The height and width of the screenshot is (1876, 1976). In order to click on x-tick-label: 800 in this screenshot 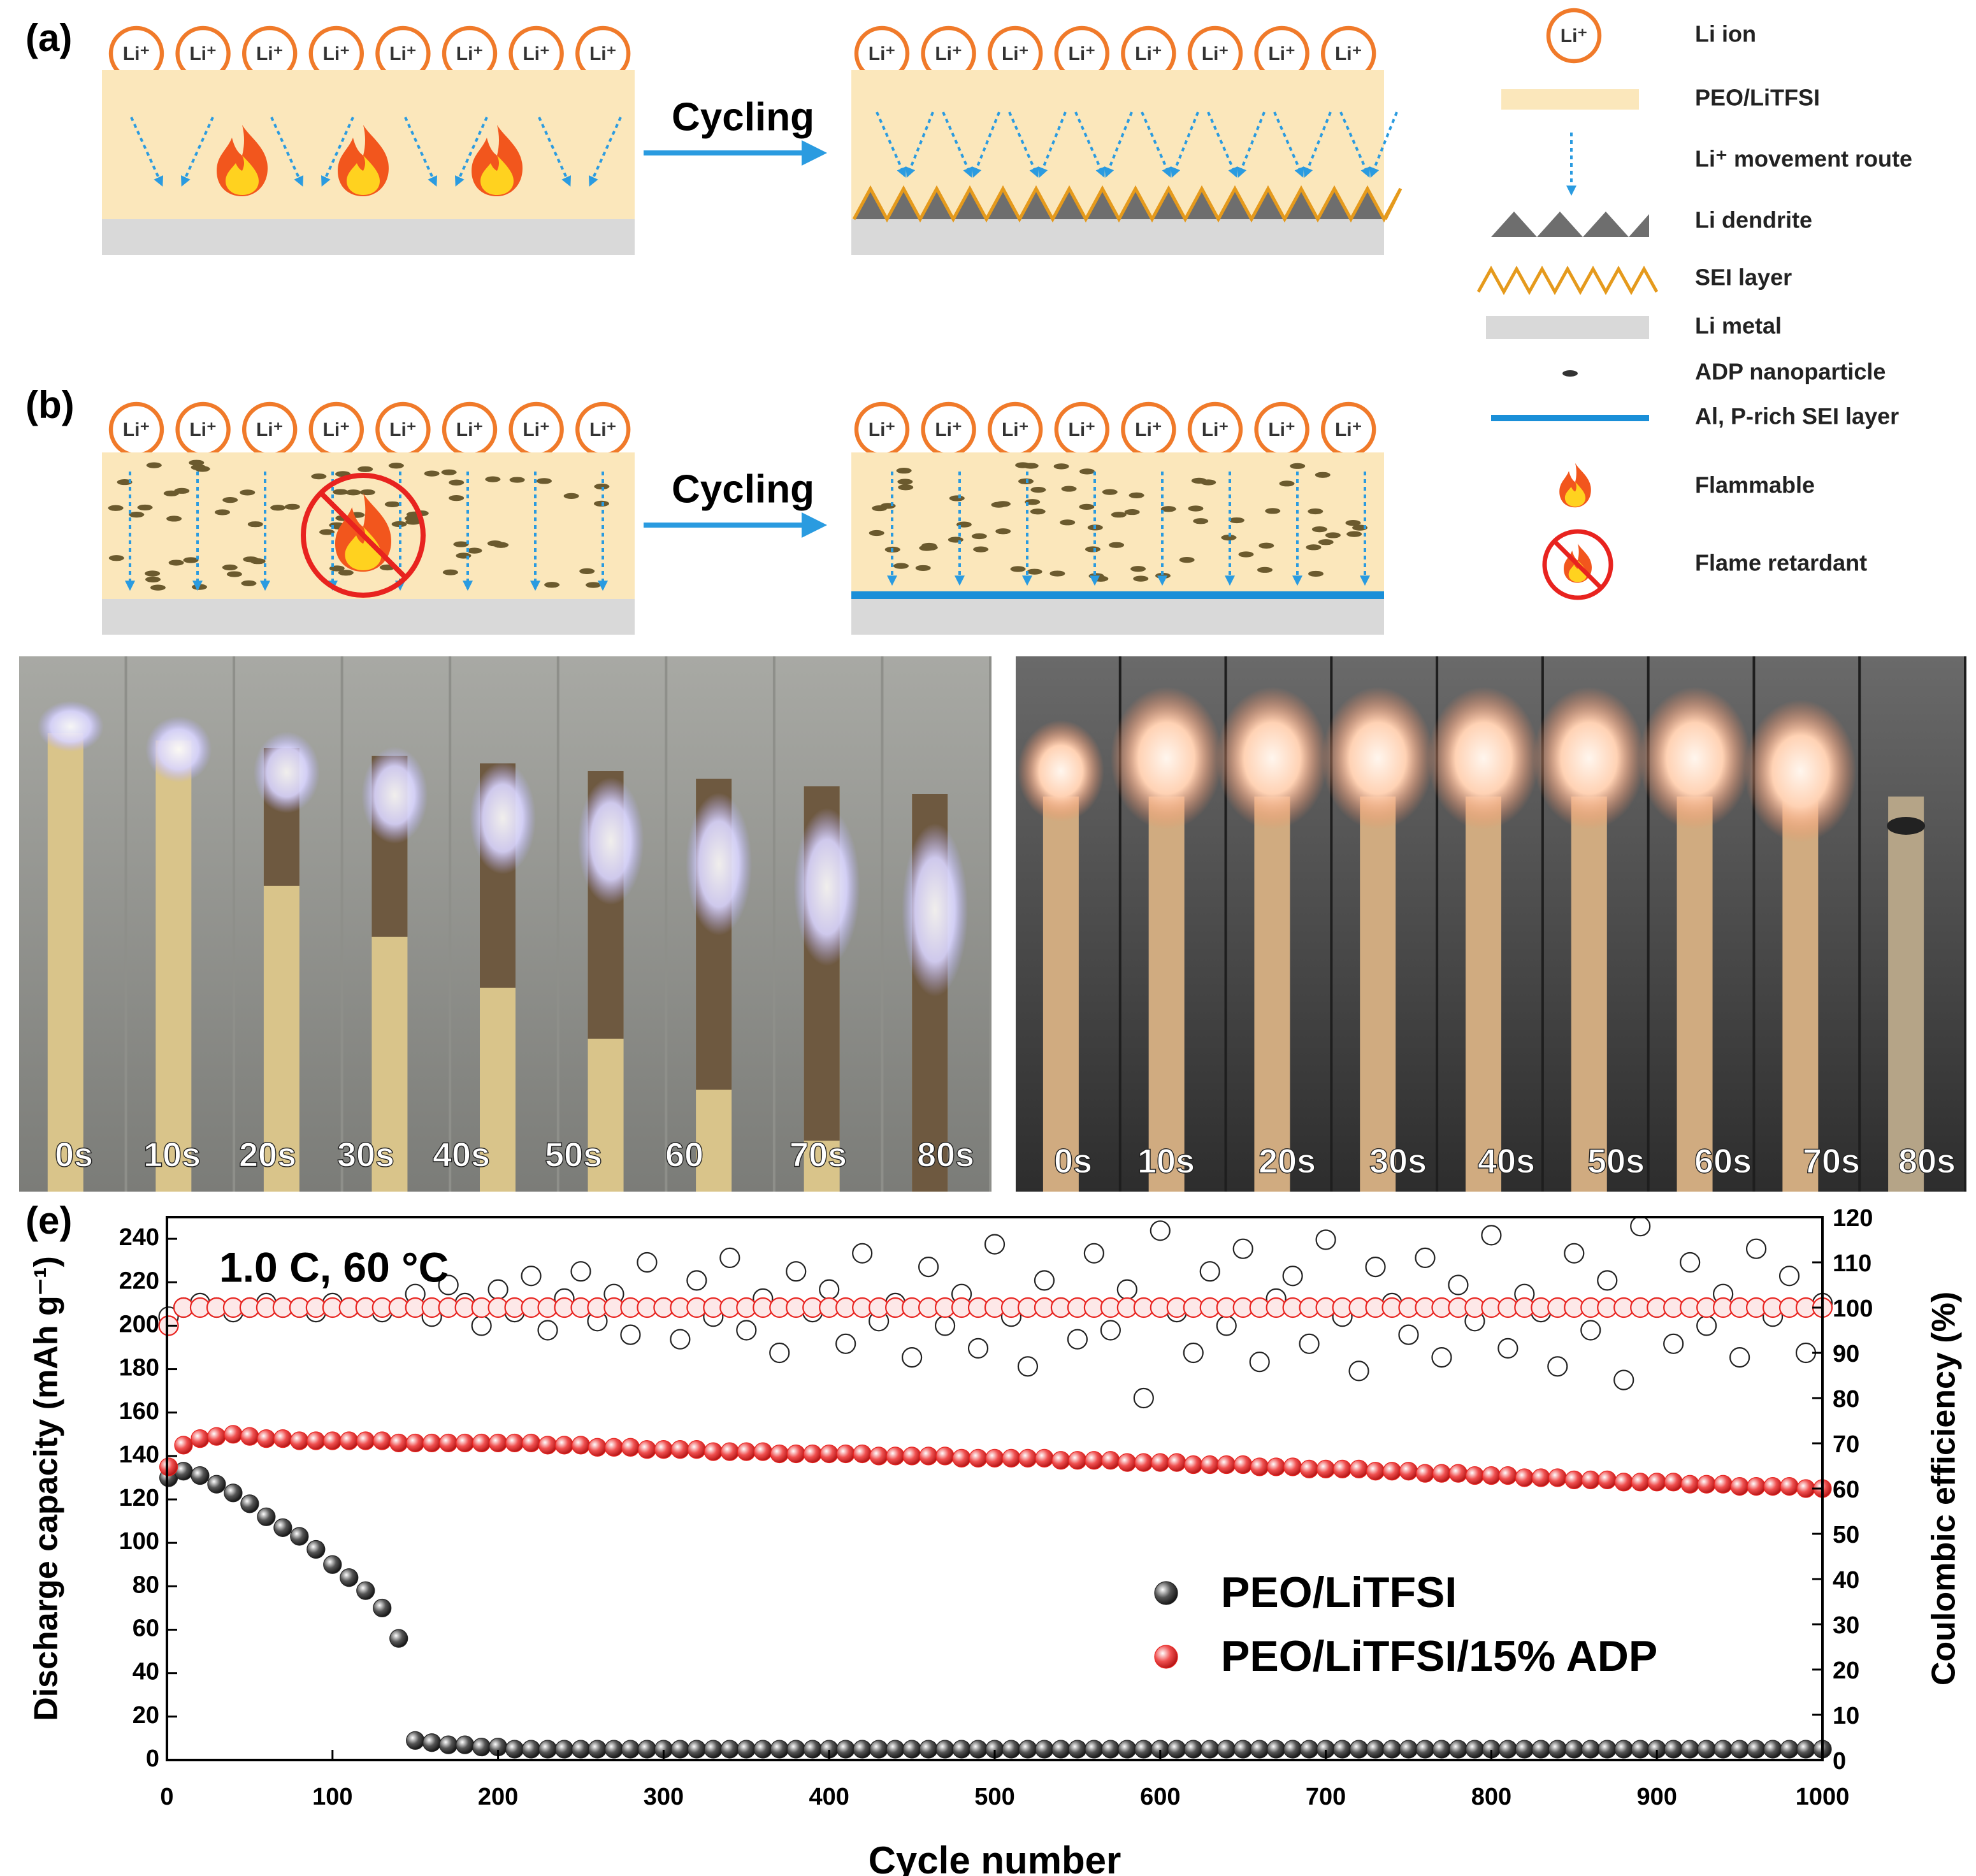, I will do `click(1491, 1797)`.